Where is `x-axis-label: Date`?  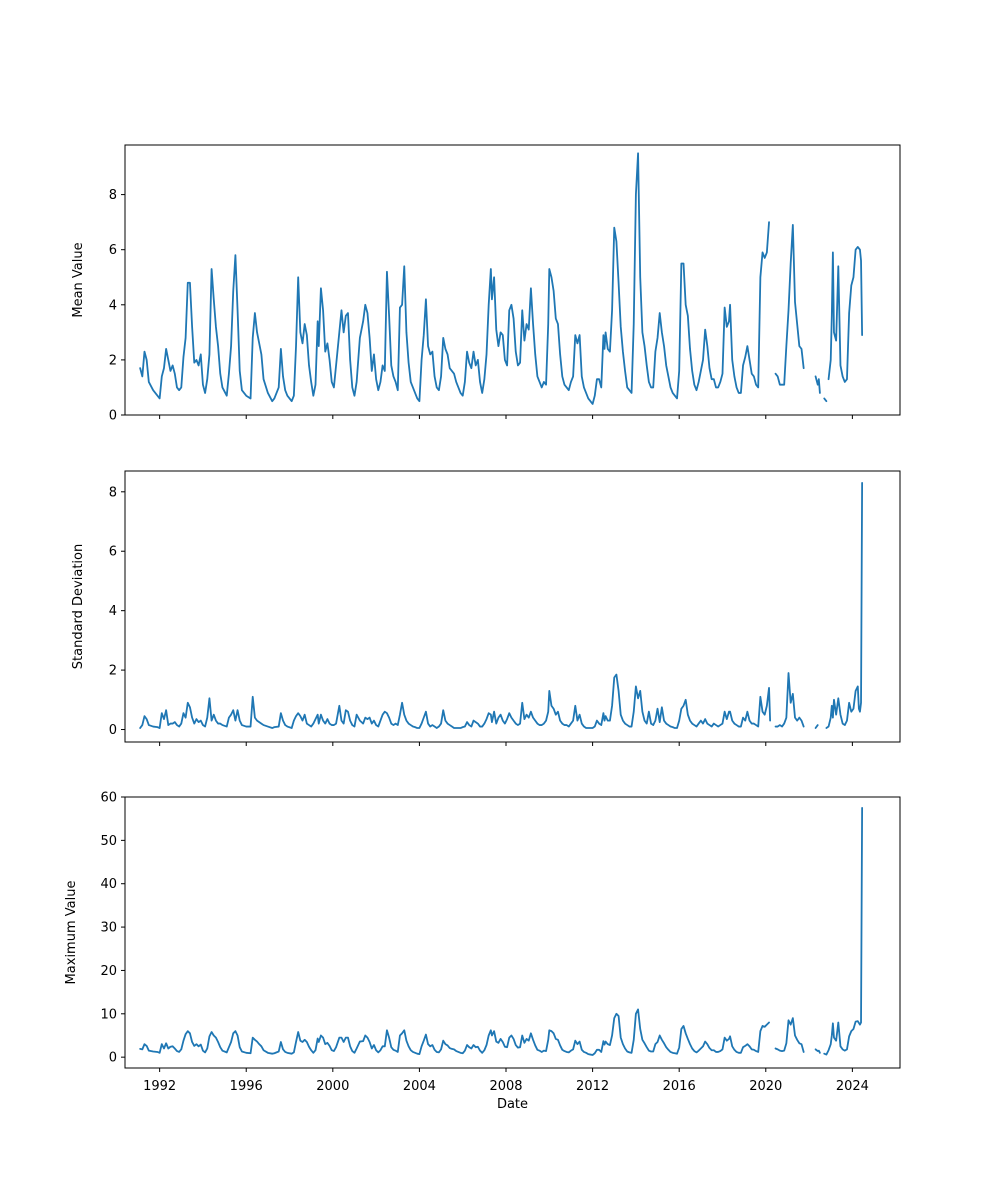 x-axis-label: Date is located at coordinates (512, 1104).